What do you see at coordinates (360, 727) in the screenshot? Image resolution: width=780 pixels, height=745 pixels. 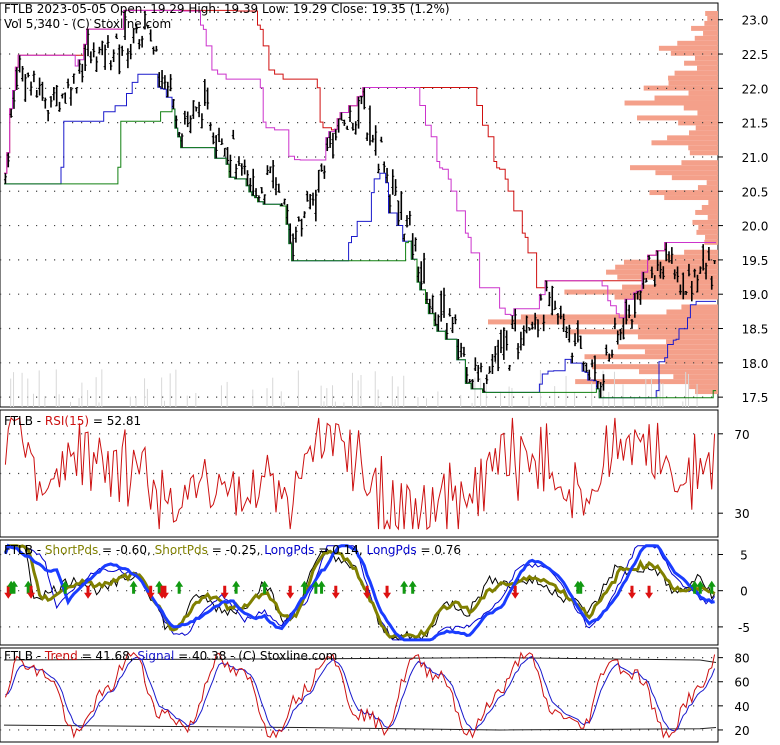 I see `trend-lower-envelope` at bounding box center [360, 727].